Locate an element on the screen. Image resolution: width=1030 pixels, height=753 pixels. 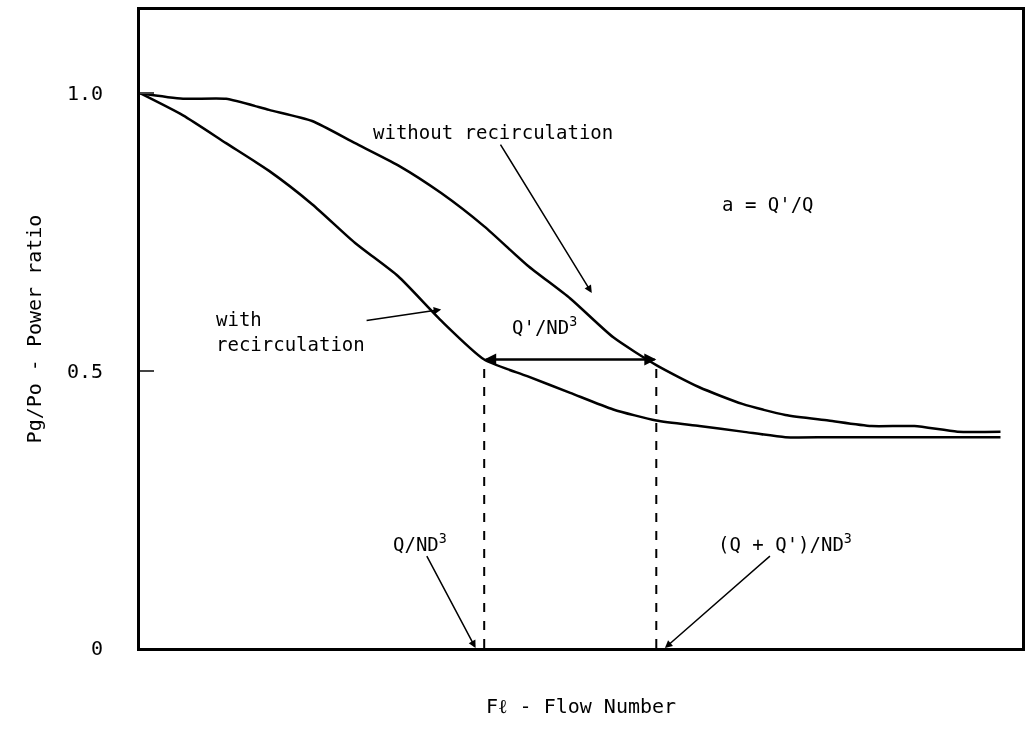
y-axis-title: Pg/Po - Power ratio is located at coordinates (34, 329).